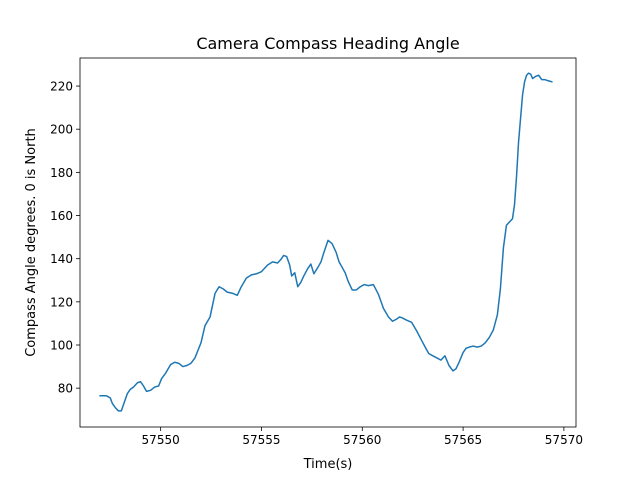 The width and height of the screenshot is (640, 480). I want to click on y-tick-label: 200, so click(61, 130).